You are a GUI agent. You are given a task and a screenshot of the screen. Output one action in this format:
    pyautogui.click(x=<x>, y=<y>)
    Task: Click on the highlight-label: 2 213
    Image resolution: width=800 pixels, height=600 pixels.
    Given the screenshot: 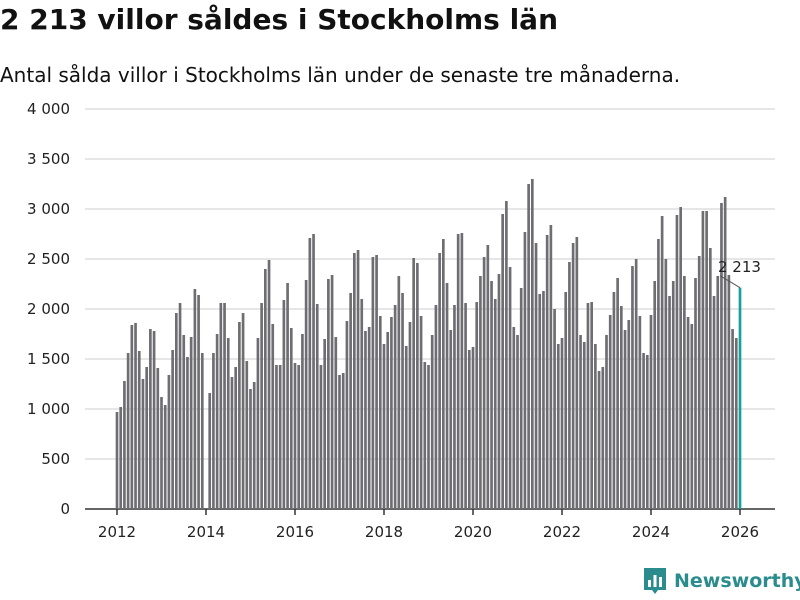 What is the action you would take?
    pyautogui.click(x=739, y=267)
    